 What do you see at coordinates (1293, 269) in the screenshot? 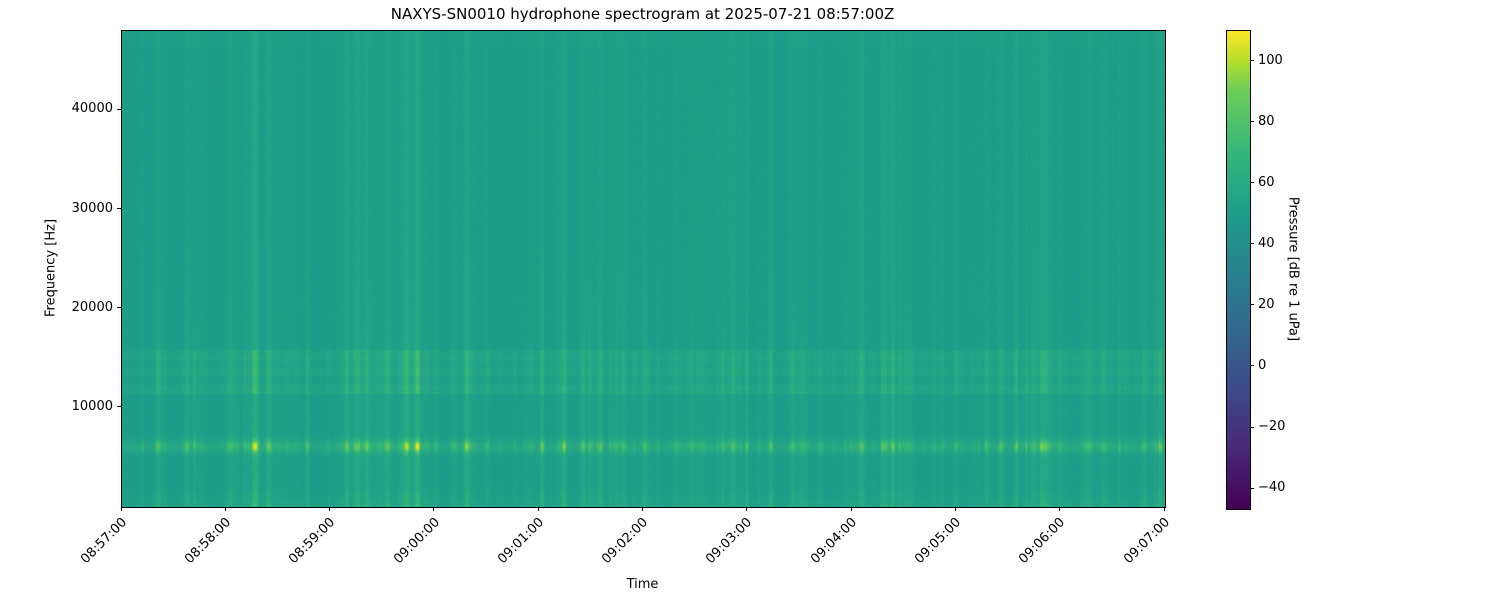
I see `colorbar-label: Pressure [dB re 1 uPa]` at bounding box center [1293, 269].